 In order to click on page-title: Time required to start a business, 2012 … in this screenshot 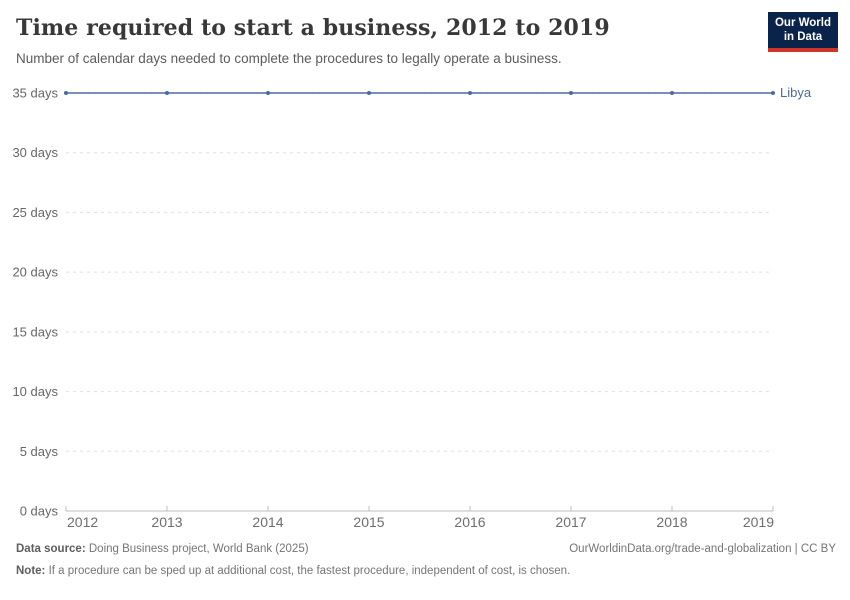, I will do `click(313, 28)`.